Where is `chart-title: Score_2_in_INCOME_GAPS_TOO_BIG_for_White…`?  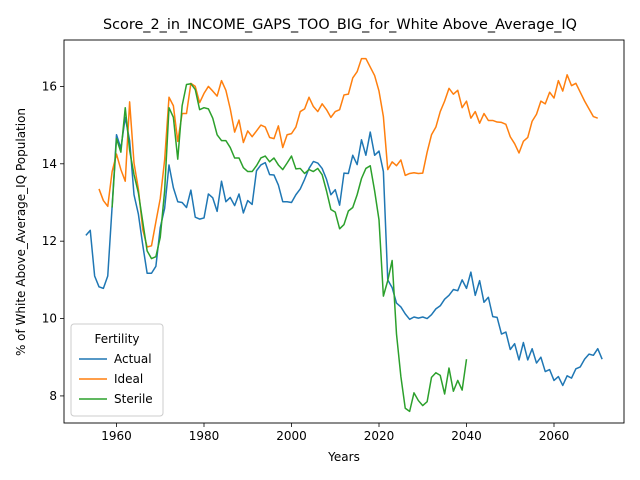
chart-title: Score_2_in_INCOME_GAPS_TOO_BIG_for_White… is located at coordinates (340, 25).